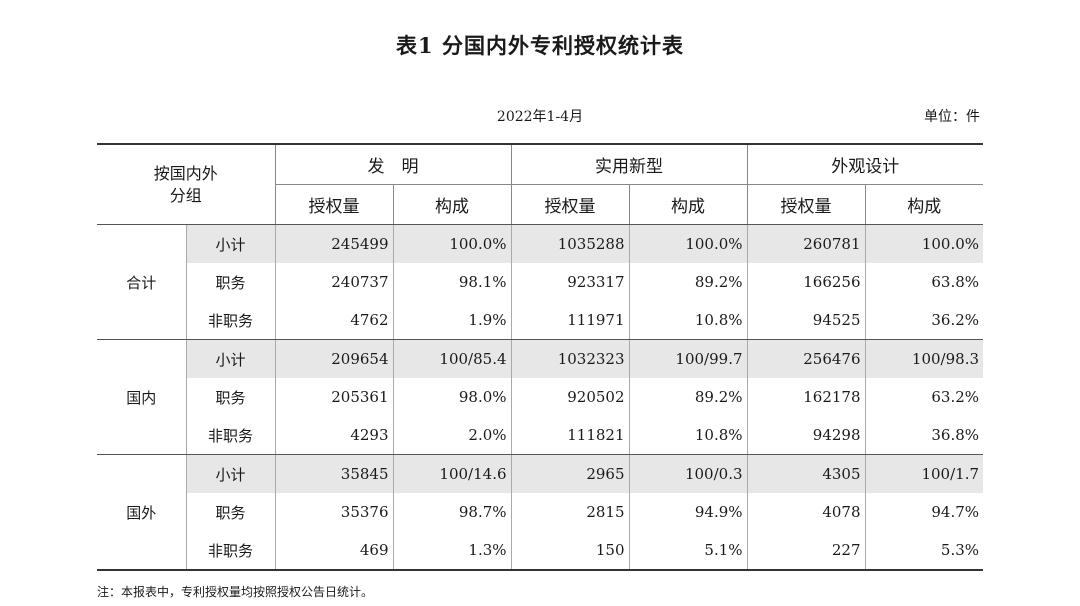 The width and height of the screenshot is (1080, 606). I want to click on cell-design-share: 100.0%, so click(924, 243).